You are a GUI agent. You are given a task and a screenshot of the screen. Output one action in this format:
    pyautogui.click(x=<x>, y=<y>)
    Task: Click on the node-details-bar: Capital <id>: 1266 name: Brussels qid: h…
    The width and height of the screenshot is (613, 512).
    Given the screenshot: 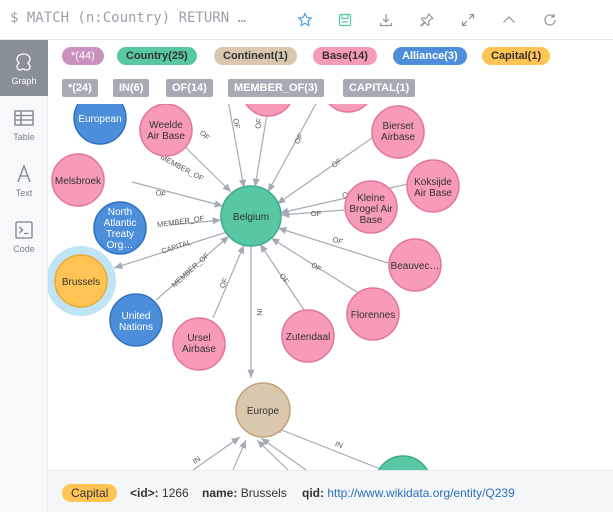 What is the action you would take?
    pyautogui.click(x=330, y=491)
    